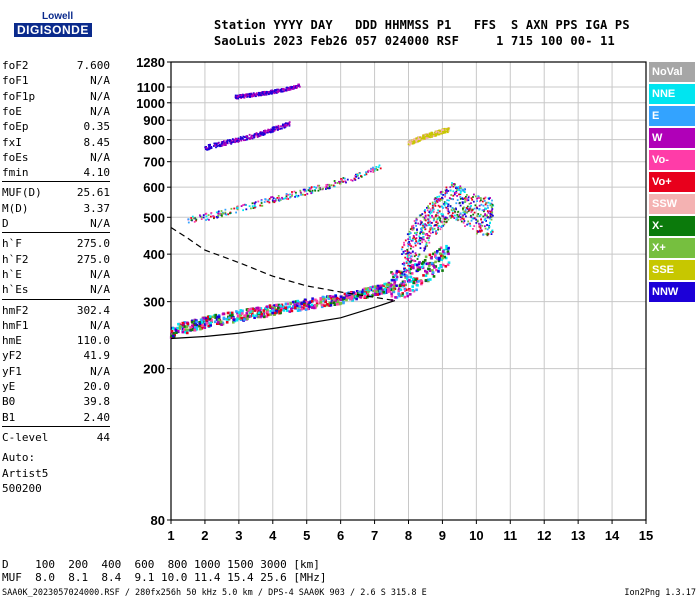  What do you see at coordinates (56, 243) in the screenshot?
I see `param-row-h-f: h`F 275.0` at bounding box center [56, 243].